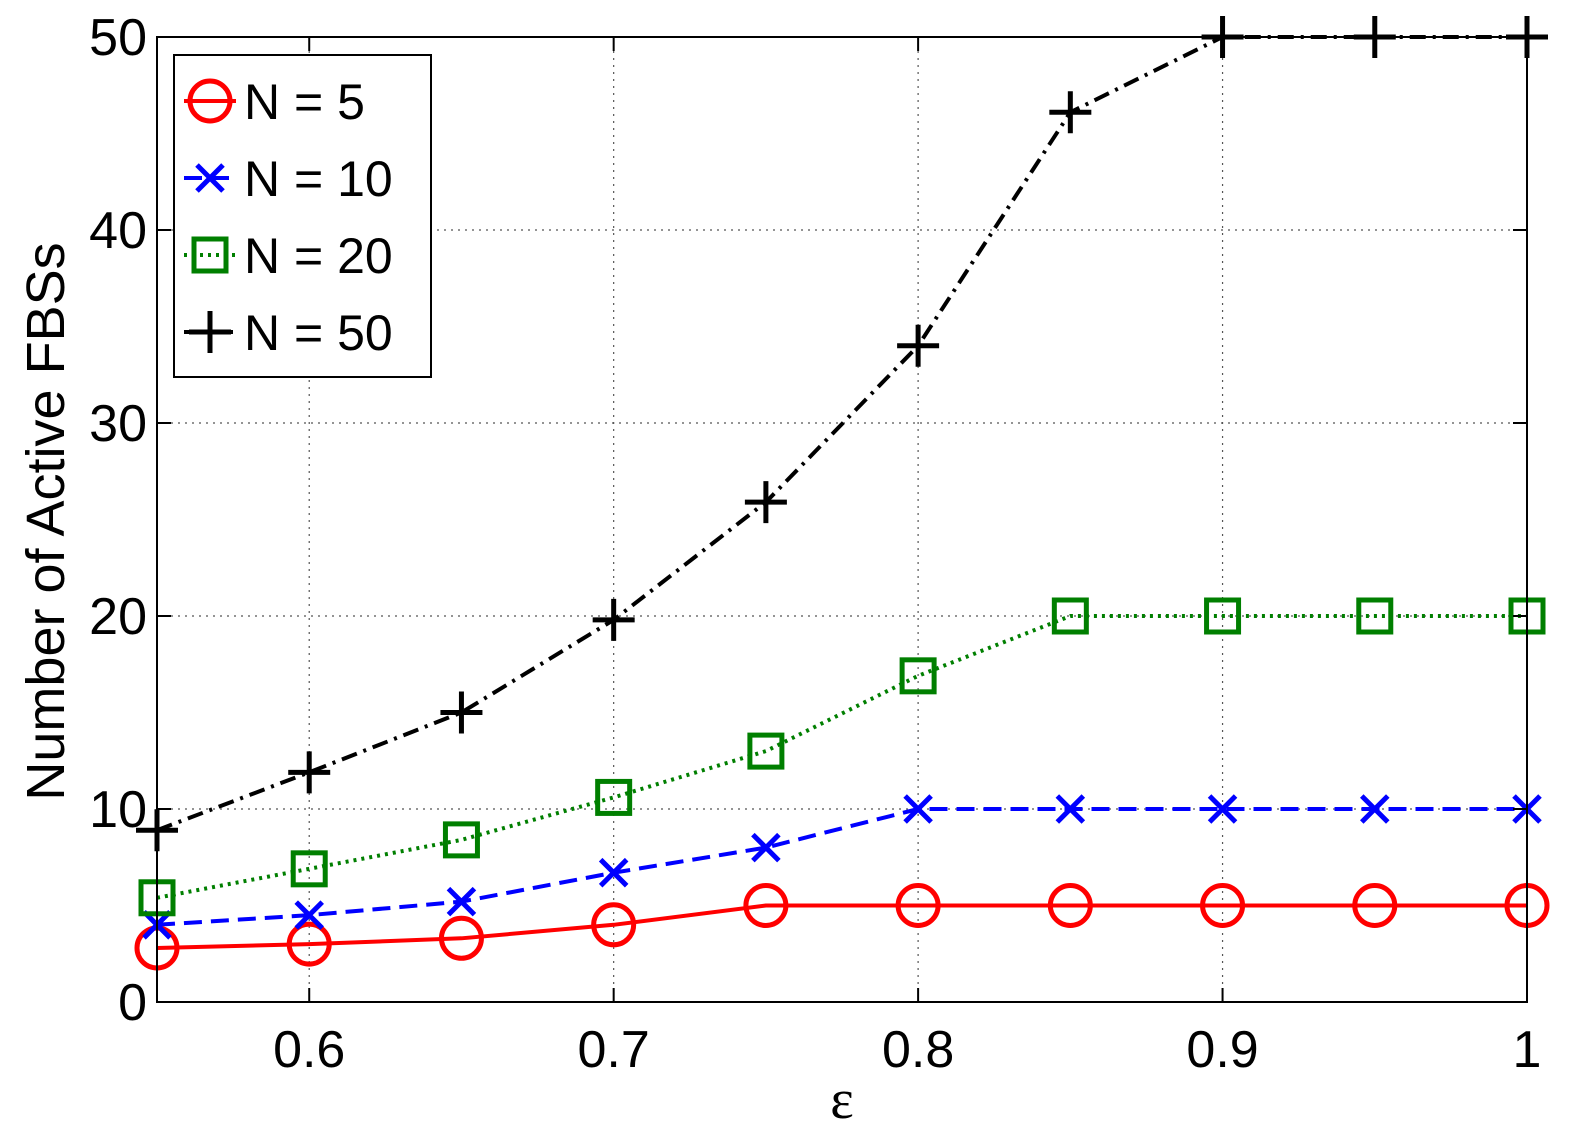 The image size is (1575, 1138). I want to click on x-axis-label: ε, so click(842, 1100).